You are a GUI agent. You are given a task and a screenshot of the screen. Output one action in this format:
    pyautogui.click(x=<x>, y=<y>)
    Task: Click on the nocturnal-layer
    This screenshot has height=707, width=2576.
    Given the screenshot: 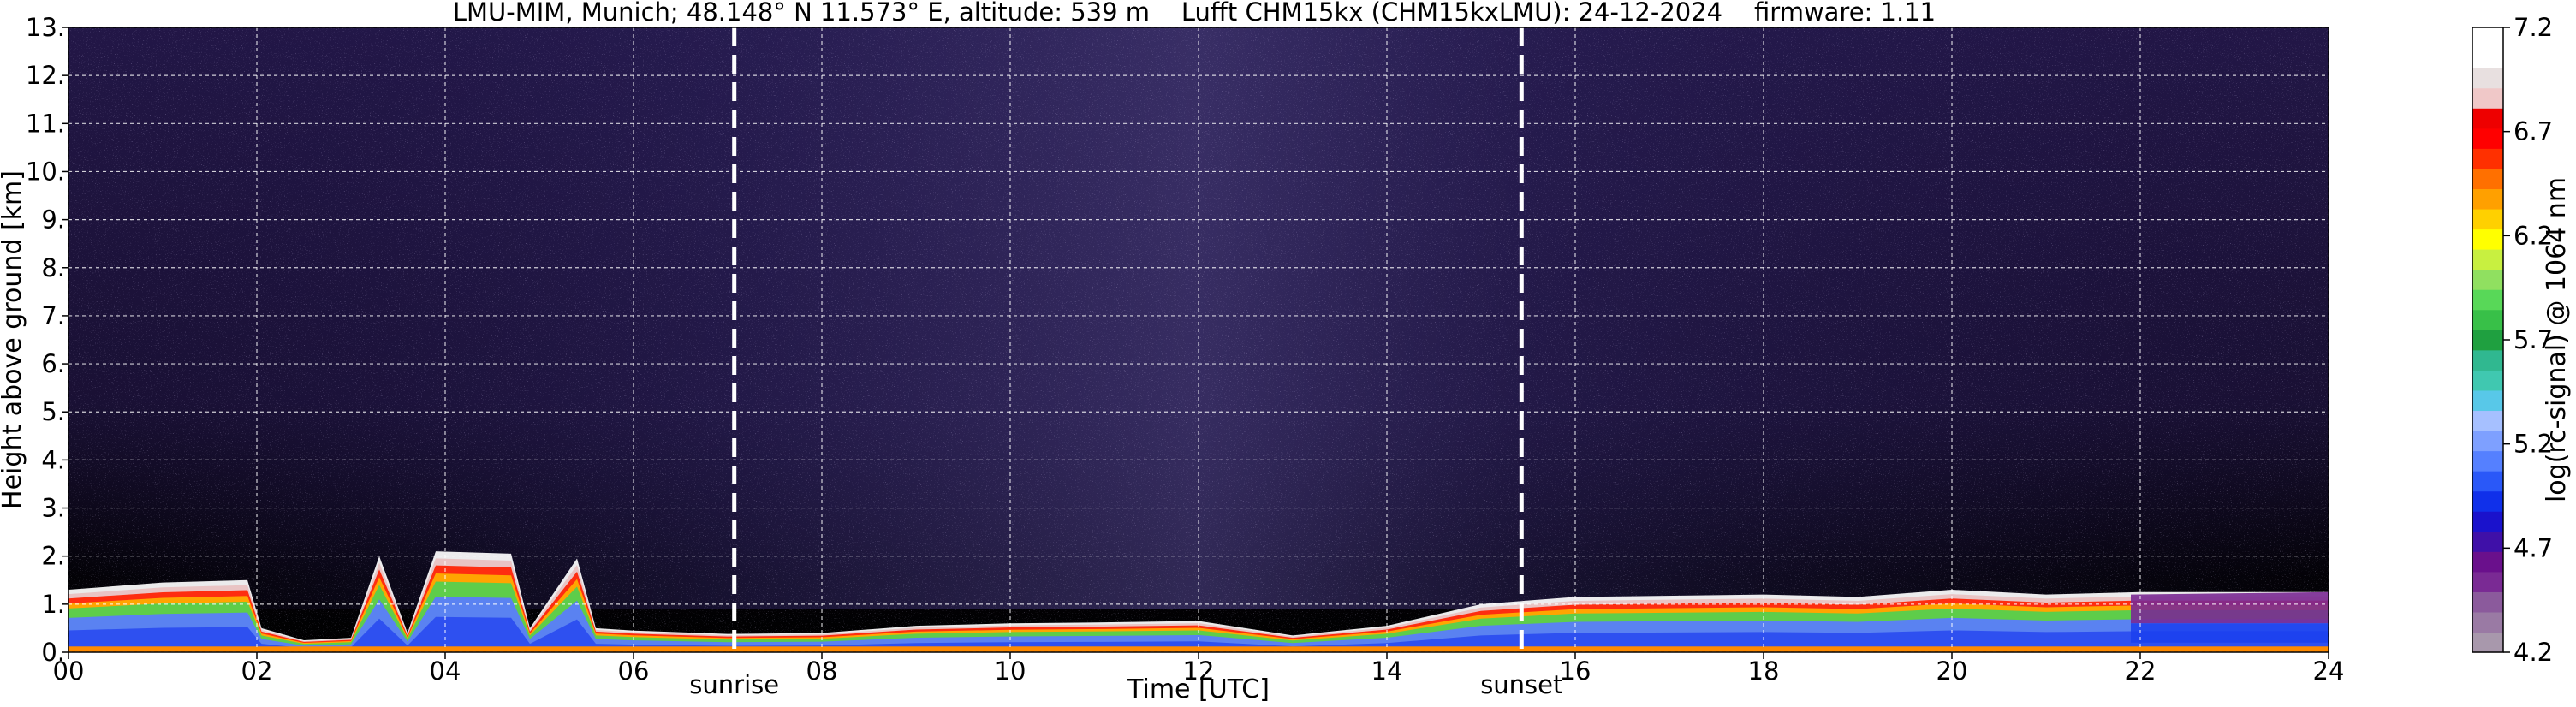 What is the action you would take?
    pyautogui.click(x=2230, y=633)
    